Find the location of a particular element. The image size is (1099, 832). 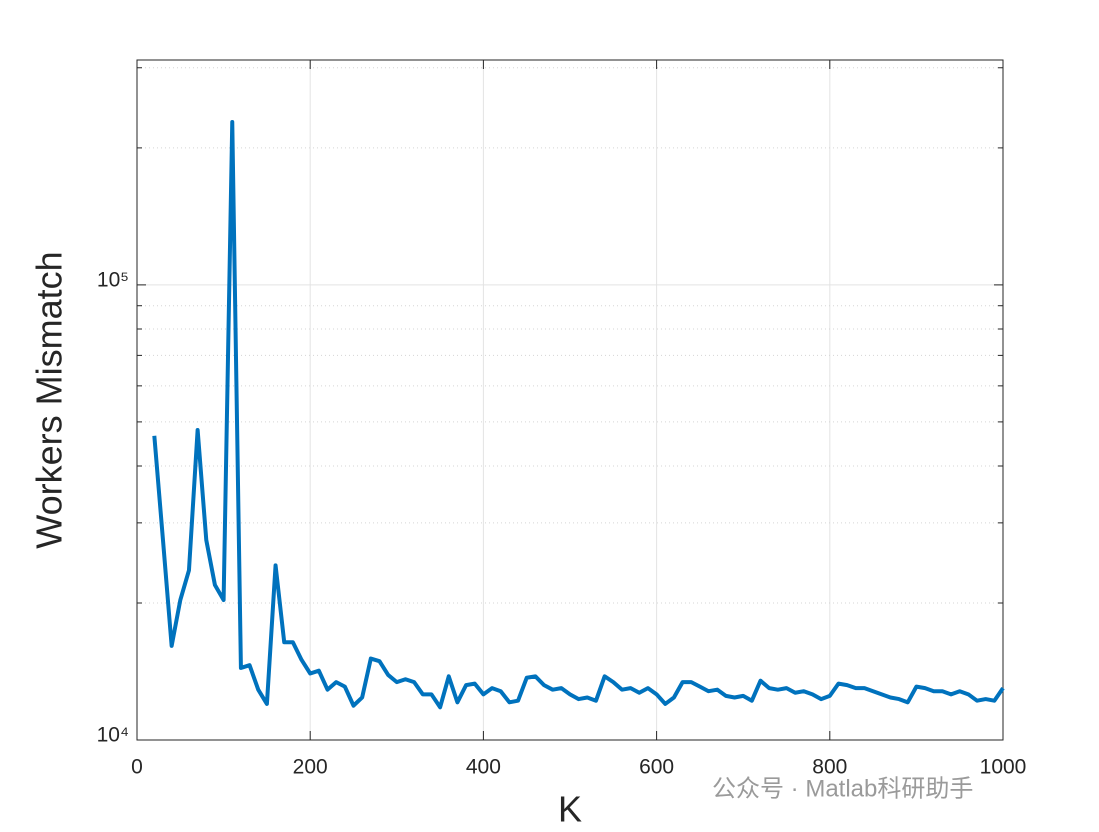

y-tick-label: 10⁵ is located at coordinates (113, 279).